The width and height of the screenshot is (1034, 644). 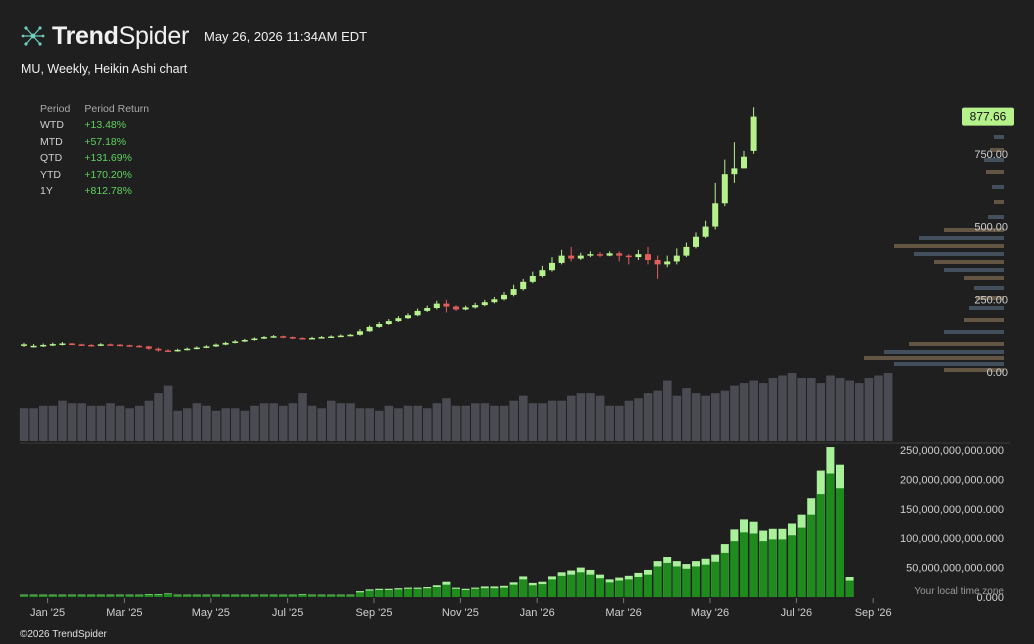 I want to click on time-tick-label: Jul '26, so click(x=796, y=613).